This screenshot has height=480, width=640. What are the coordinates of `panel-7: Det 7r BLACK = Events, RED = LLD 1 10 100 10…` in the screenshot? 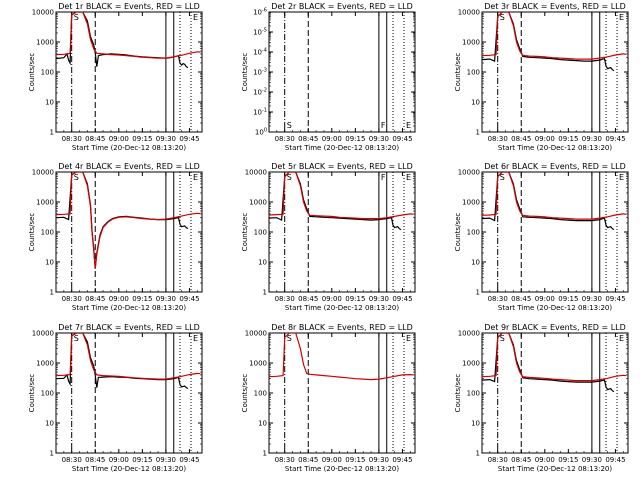 It's located at (115, 398).